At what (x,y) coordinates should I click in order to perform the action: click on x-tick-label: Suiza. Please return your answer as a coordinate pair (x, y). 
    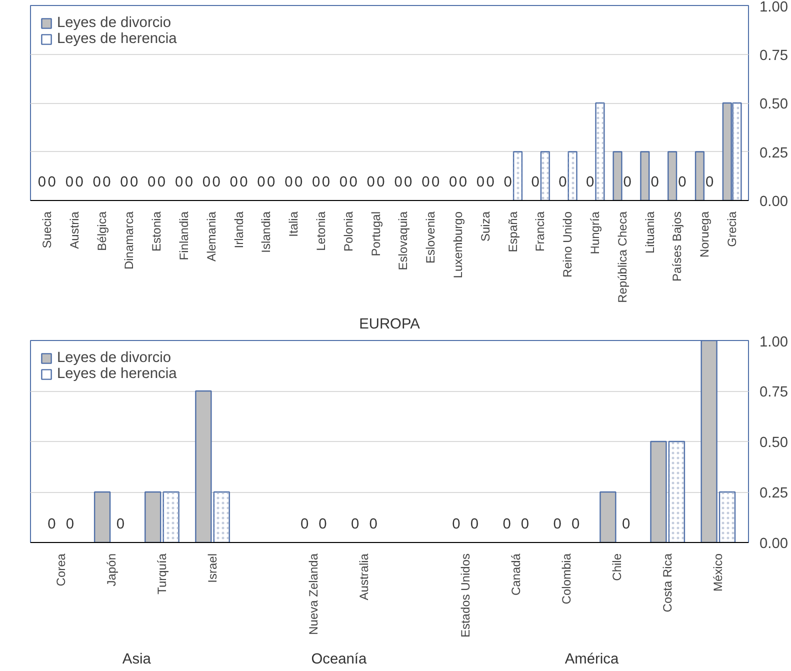
    Looking at the image, I should click on (485, 226).